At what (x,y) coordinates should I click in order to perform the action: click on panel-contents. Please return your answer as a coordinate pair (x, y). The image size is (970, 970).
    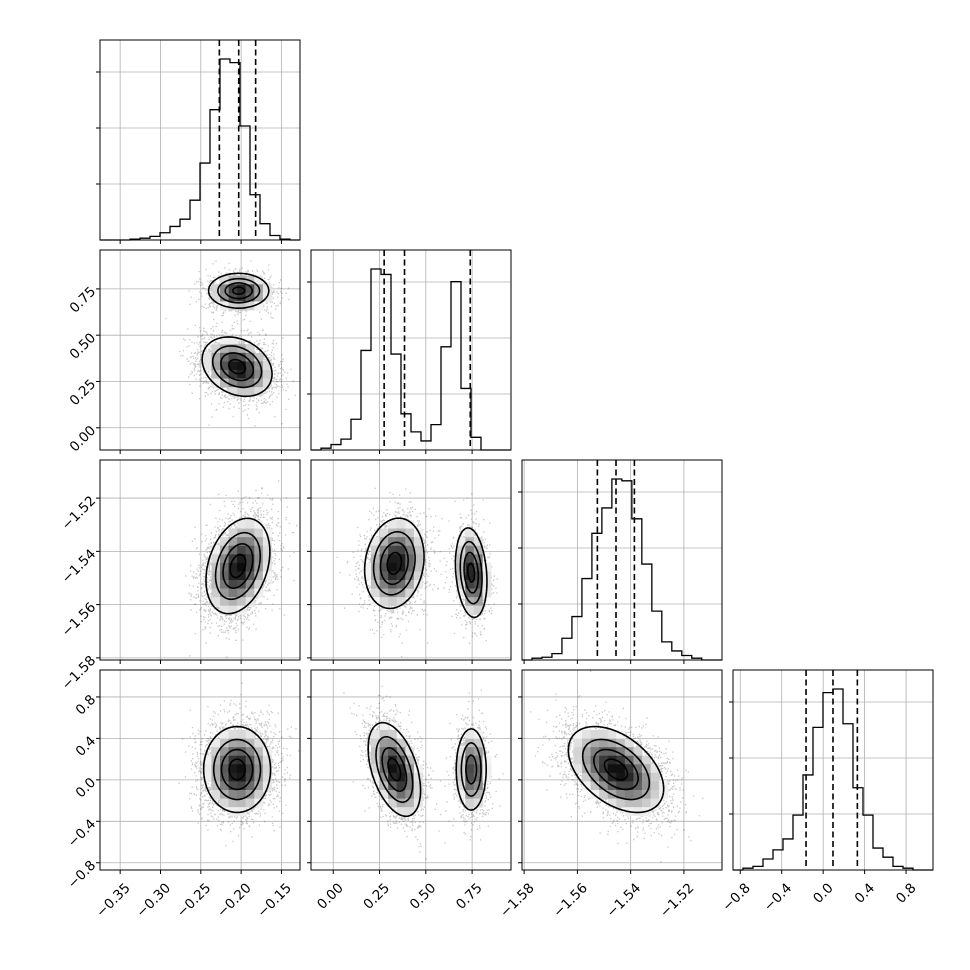
    Looking at the image, I should click on (622, 770).